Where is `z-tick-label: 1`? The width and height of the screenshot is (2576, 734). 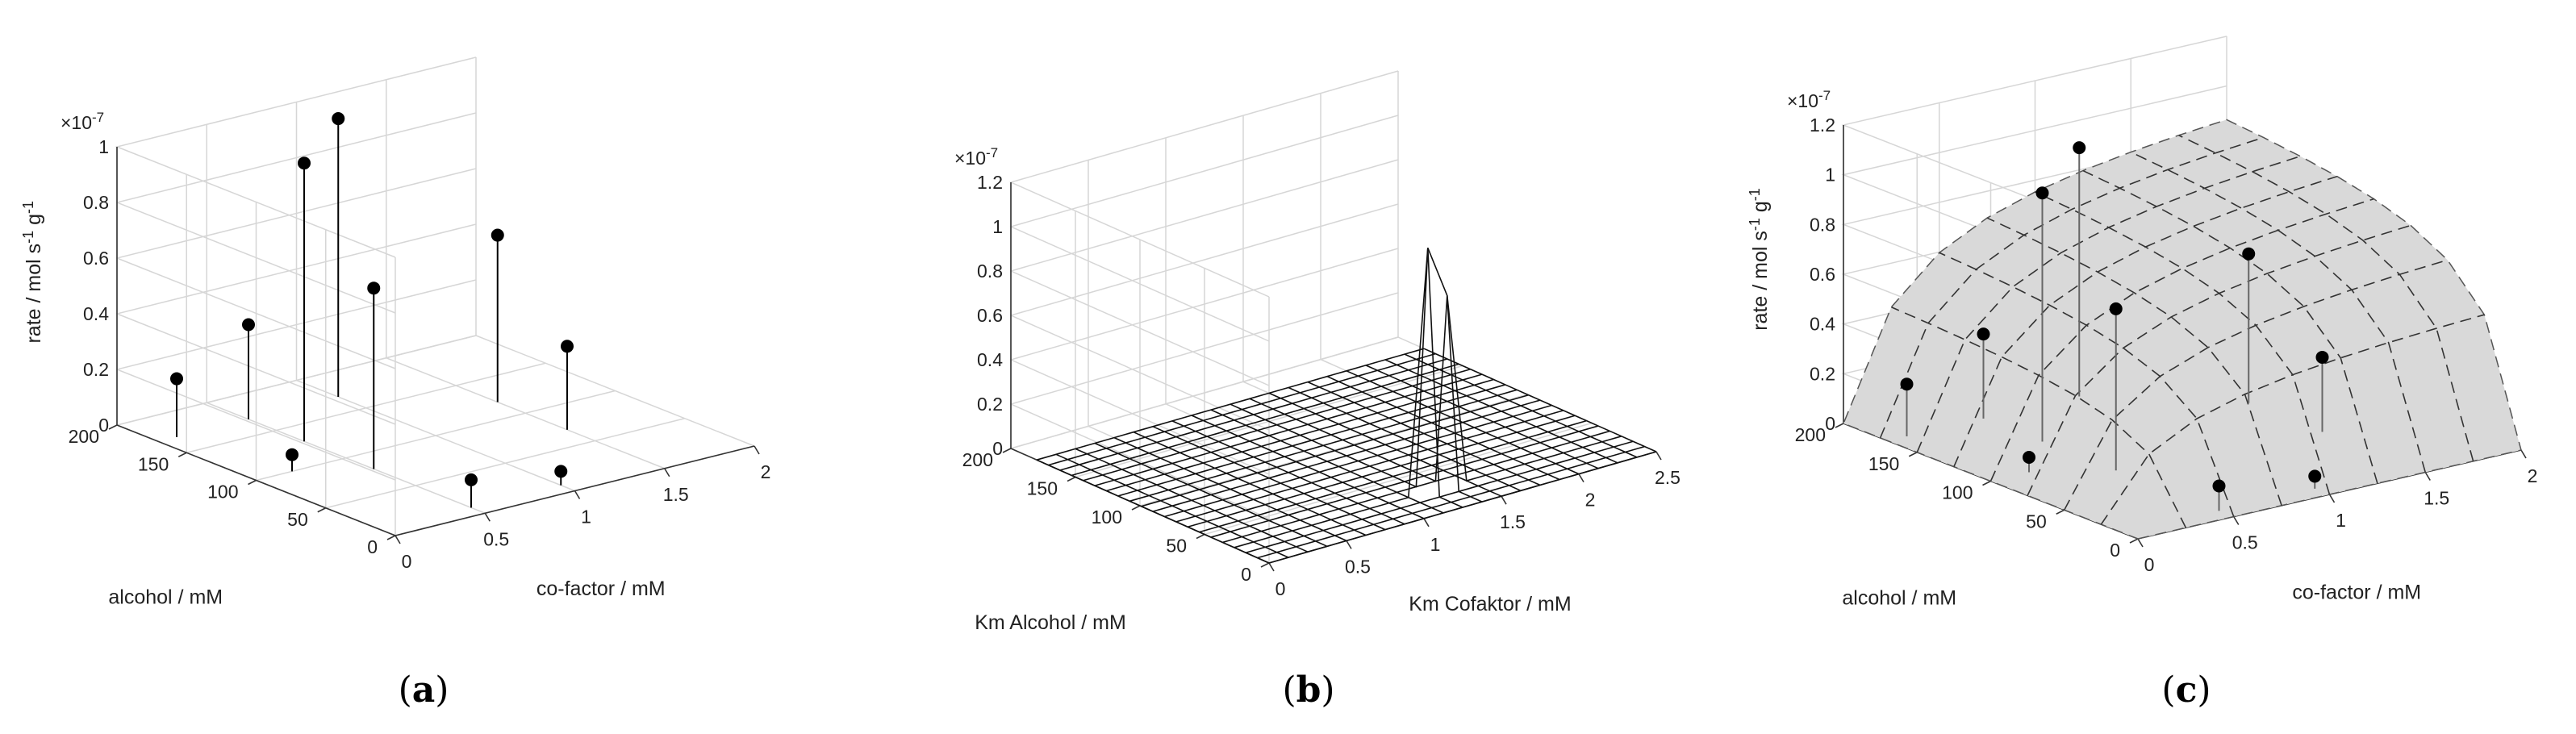
z-tick-label: 1 is located at coordinates (104, 146).